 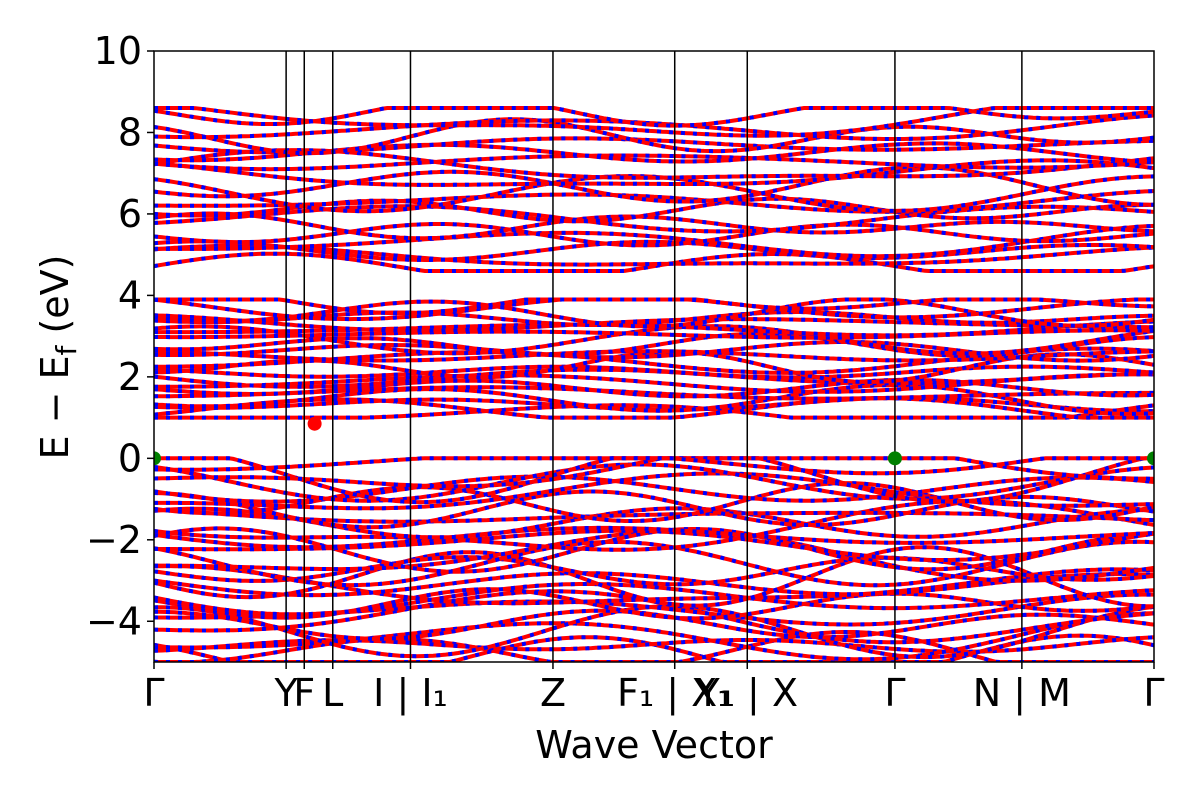 What do you see at coordinates (286, 693) in the screenshot?
I see `x-tick-label: Y` at bounding box center [286, 693].